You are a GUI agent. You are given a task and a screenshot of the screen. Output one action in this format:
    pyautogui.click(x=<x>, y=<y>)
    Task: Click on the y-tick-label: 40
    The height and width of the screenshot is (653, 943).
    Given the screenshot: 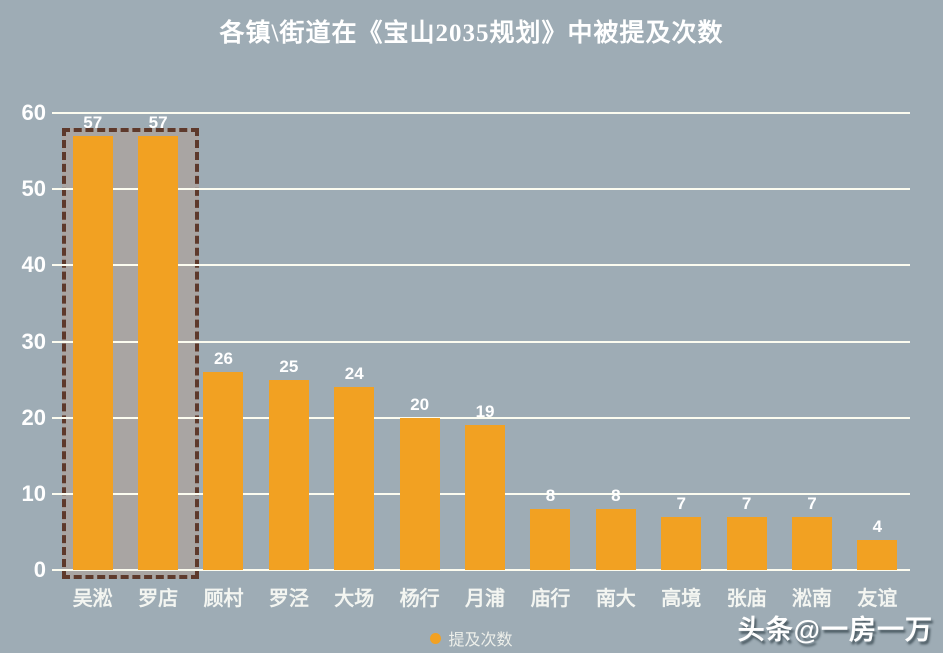 What is the action you would take?
    pyautogui.click(x=33, y=265)
    